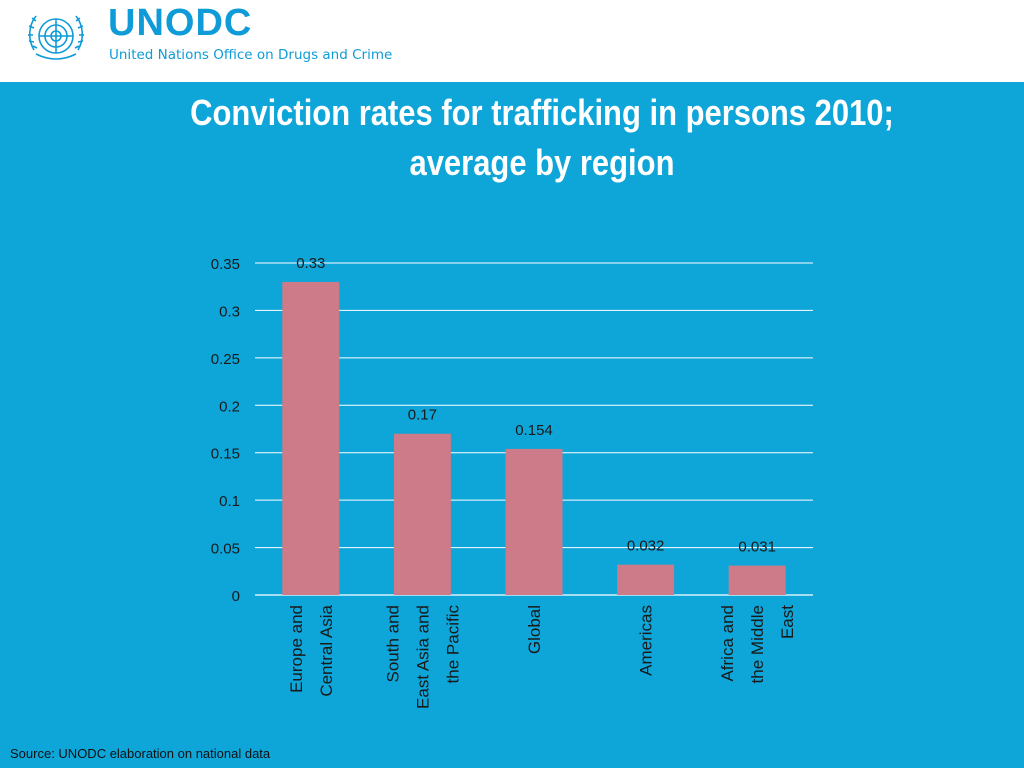  What do you see at coordinates (757, 547) in the screenshot?
I see `data-label: 0.031` at bounding box center [757, 547].